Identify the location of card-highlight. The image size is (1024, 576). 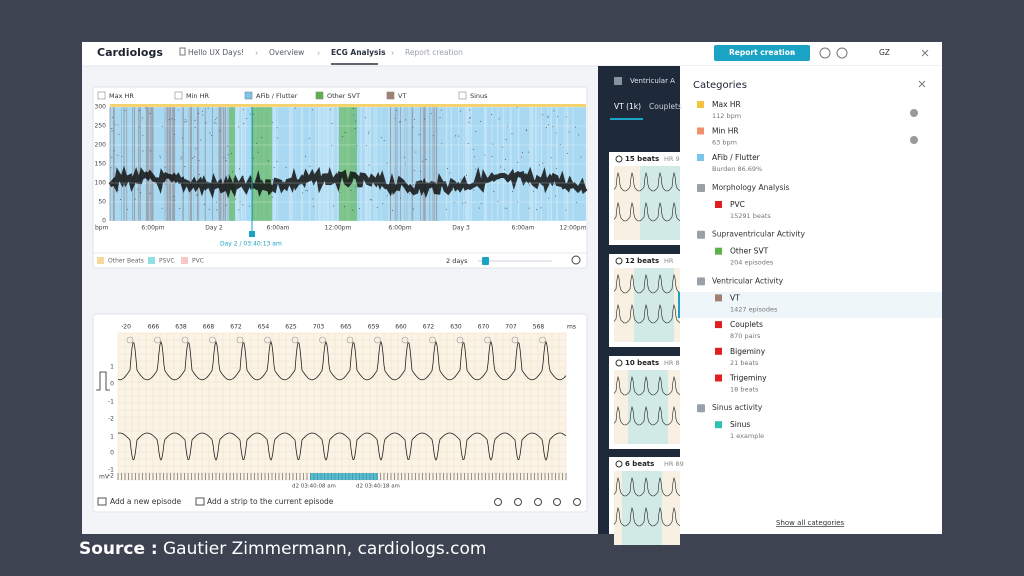
(648, 407).